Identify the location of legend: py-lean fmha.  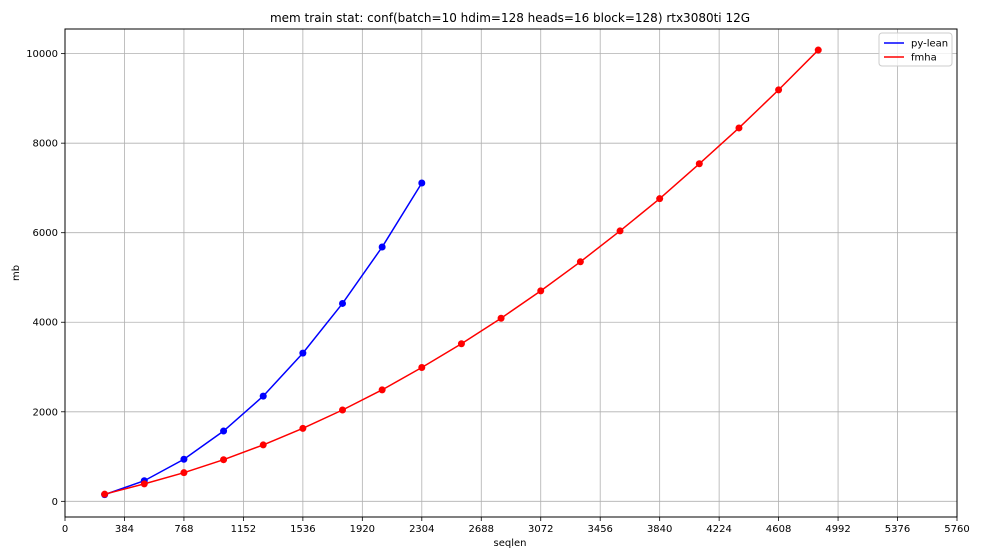
(915, 49).